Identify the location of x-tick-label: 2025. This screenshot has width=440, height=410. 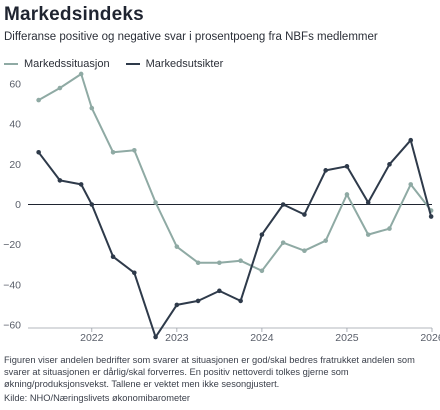
(347, 338).